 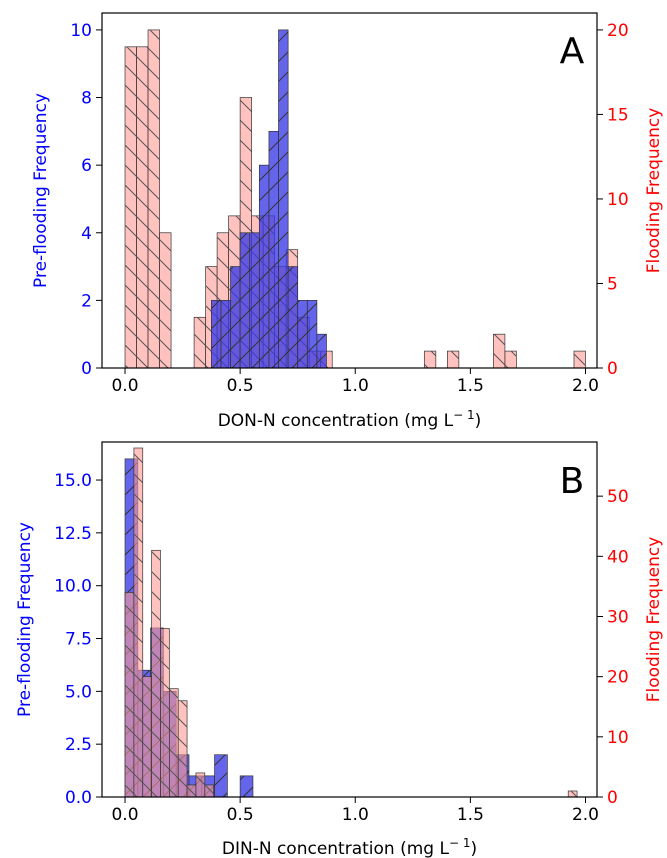 I want to click on panel-b-right-y-tick-label: 0, so click(x=612, y=798).